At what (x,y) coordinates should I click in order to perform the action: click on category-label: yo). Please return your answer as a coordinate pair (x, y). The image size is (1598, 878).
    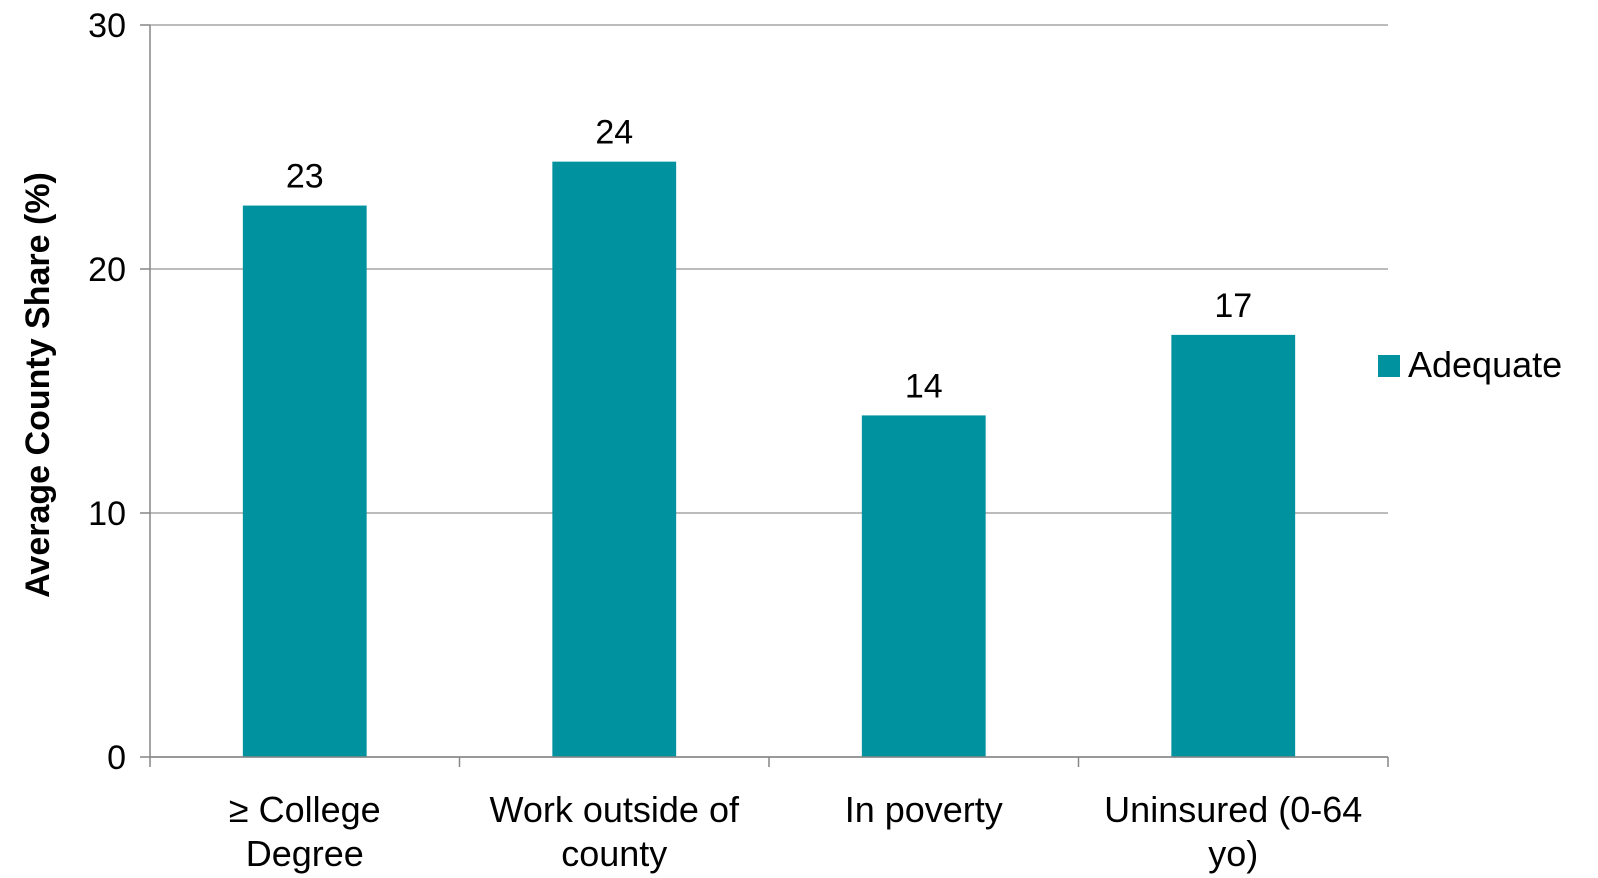
    Looking at the image, I should click on (1233, 853).